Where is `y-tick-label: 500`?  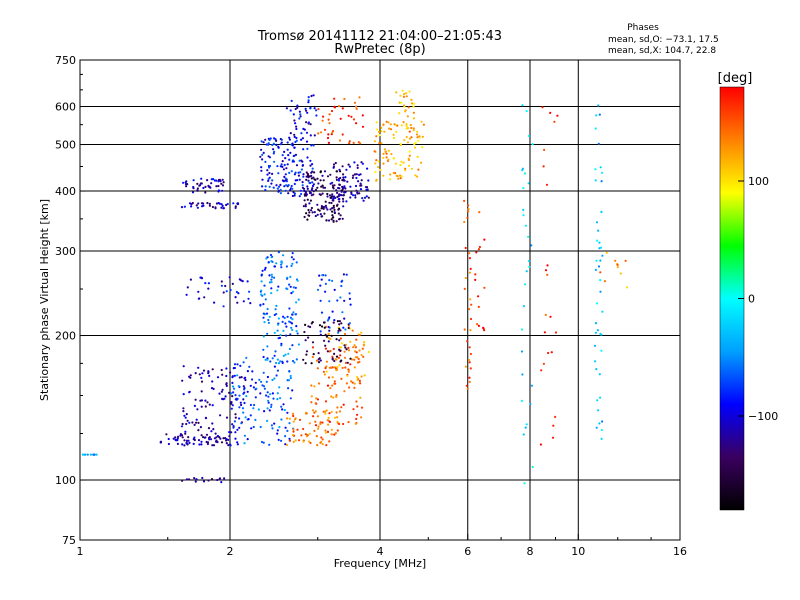
y-tick-label: 500 is located at coordinates (65, 145).